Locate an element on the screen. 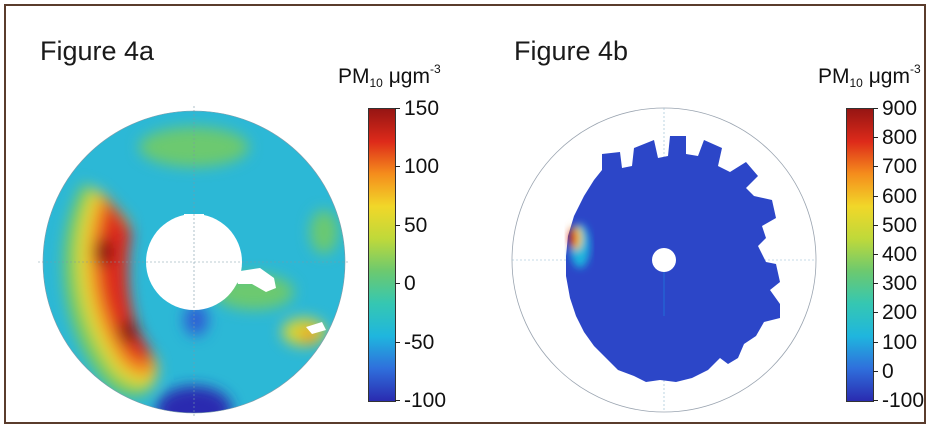  colorbar-tick-label: 800 is located at coordinates (900, 138).